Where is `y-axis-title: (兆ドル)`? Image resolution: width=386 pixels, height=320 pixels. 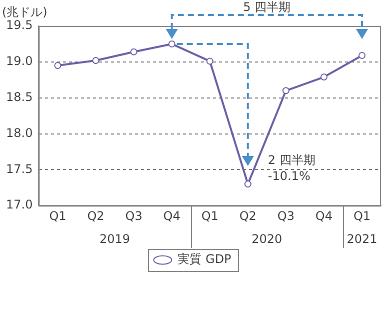
y-axis-title: (兆ドル) is located at coordinates (25, 12).